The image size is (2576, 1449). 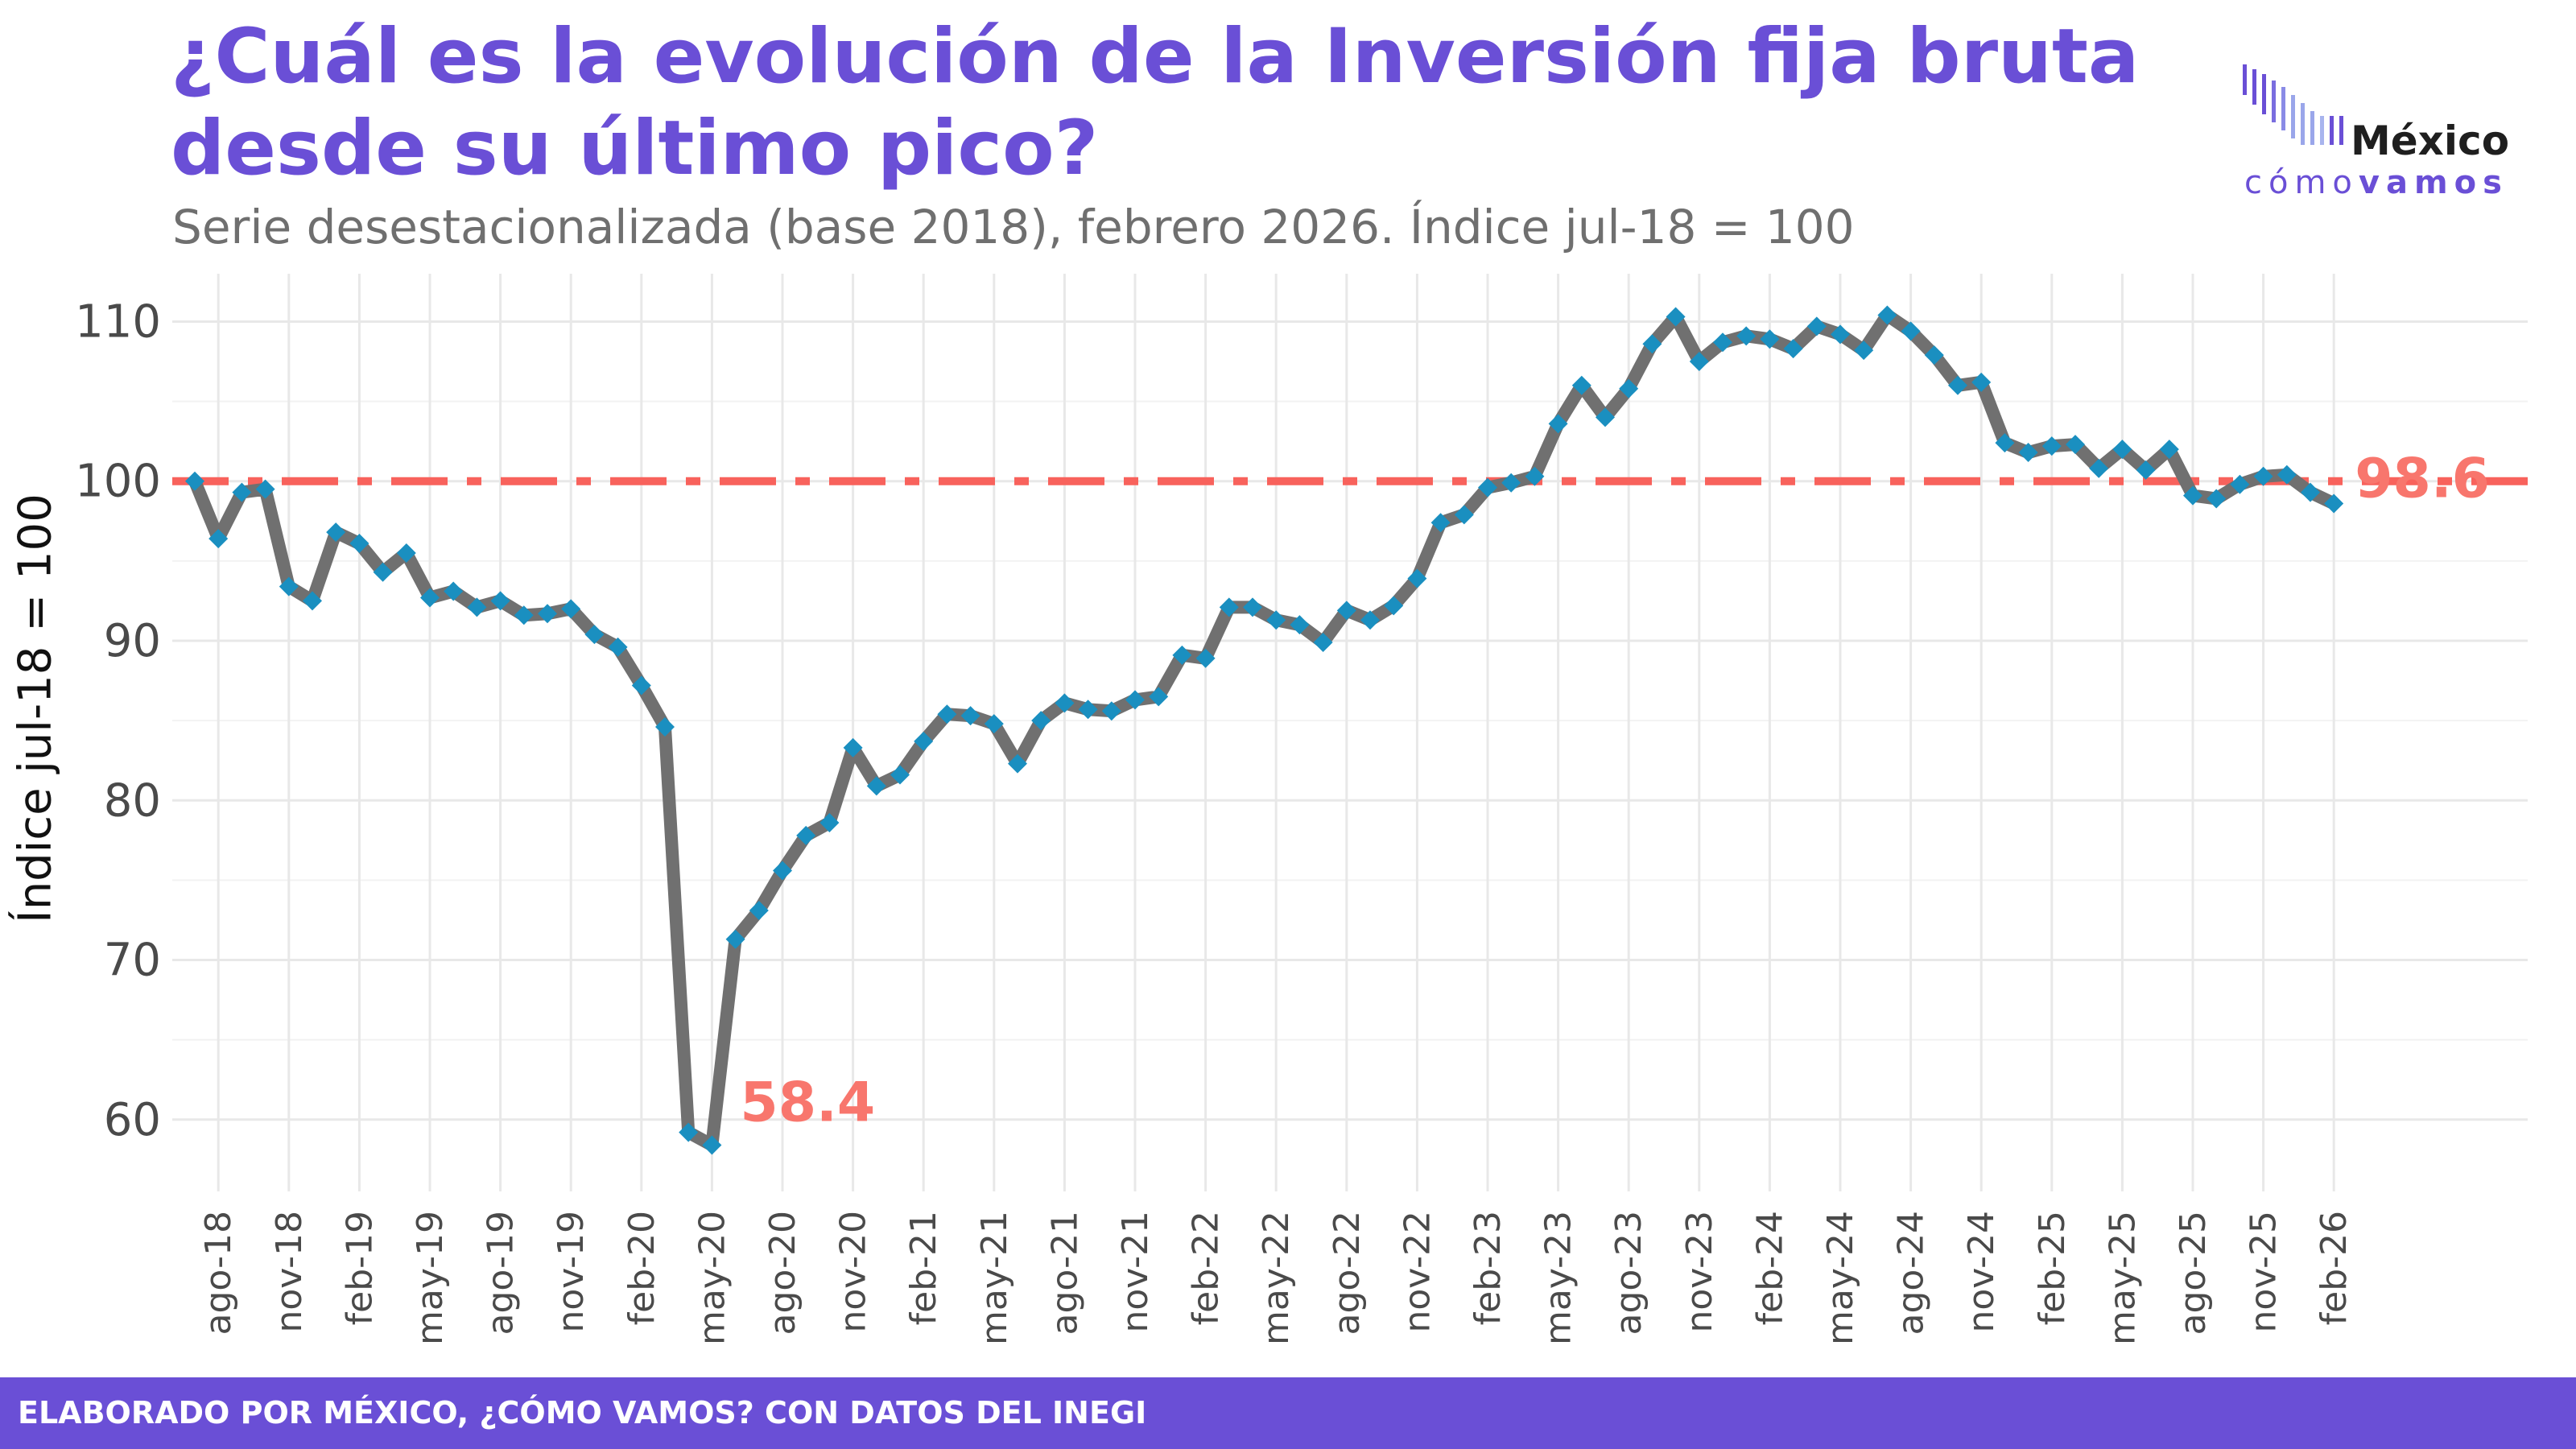 What do you see at coordinates (359, 1268) in the screenshot?
I see `x-tick-label: feb-19` at bounding box center [359, 1268].